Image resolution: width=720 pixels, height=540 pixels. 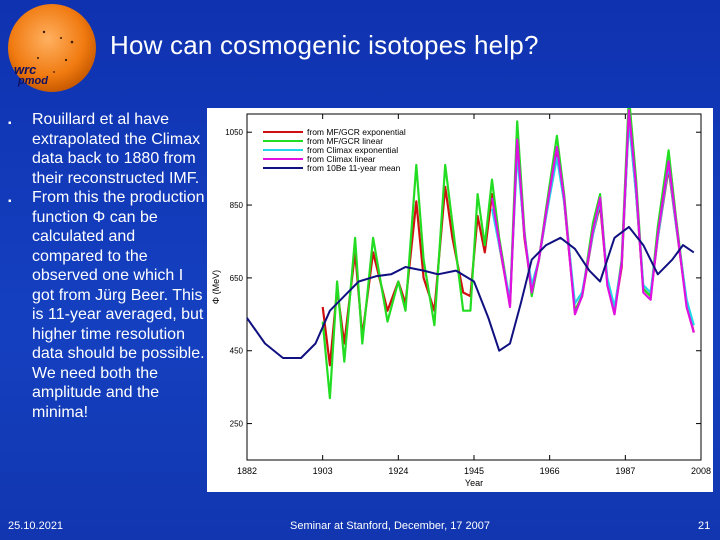 I want to click on y-tick-label: 1050, so click(x=234, y=132).